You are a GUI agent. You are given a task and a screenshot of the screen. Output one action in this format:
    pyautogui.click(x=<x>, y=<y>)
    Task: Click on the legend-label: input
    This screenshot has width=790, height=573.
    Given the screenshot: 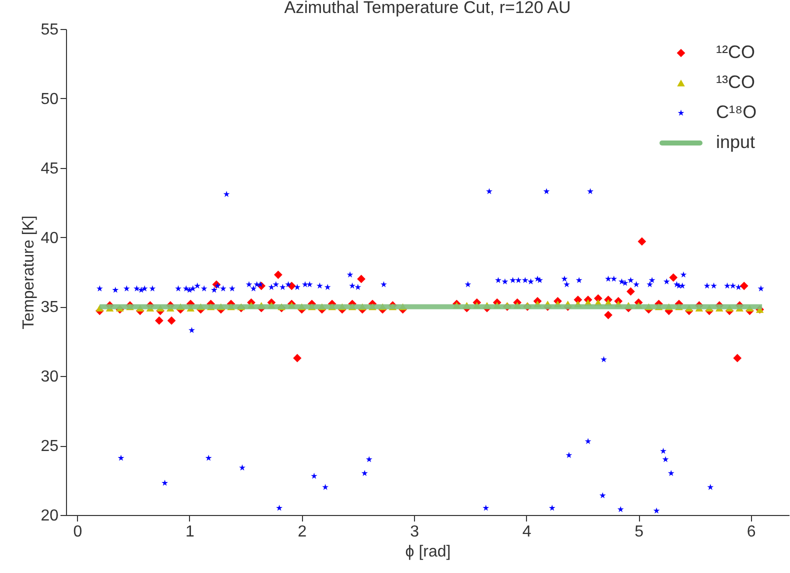 What is the action you would take?
    pyautogui.click(x=736, y=142)
    